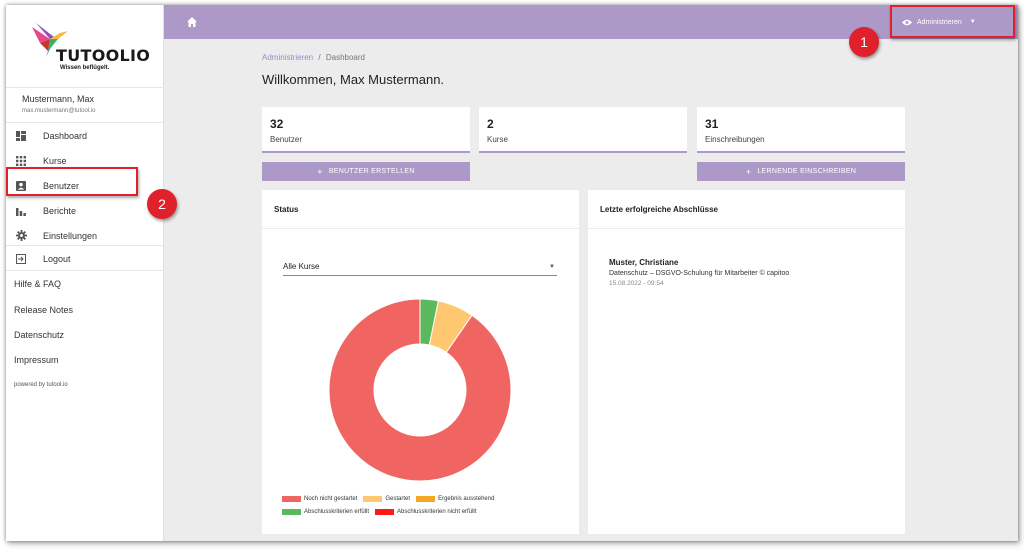 The image size is (1024, 552). What do you see at coordinates (57, 258) in the screenshot?
I see `sidebar-item-label: Logout` at bounding box center [57, 258].